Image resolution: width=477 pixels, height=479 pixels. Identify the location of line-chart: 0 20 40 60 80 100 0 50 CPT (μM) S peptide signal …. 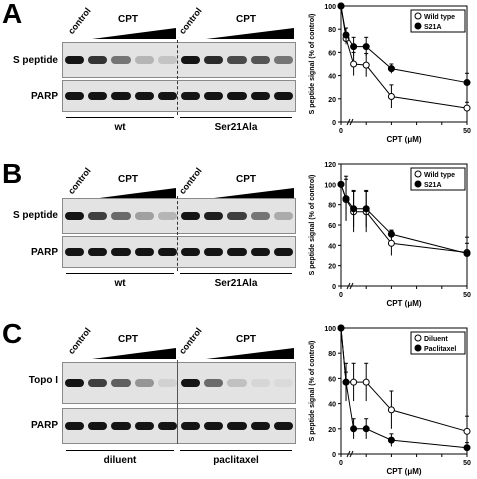
(390, 73).